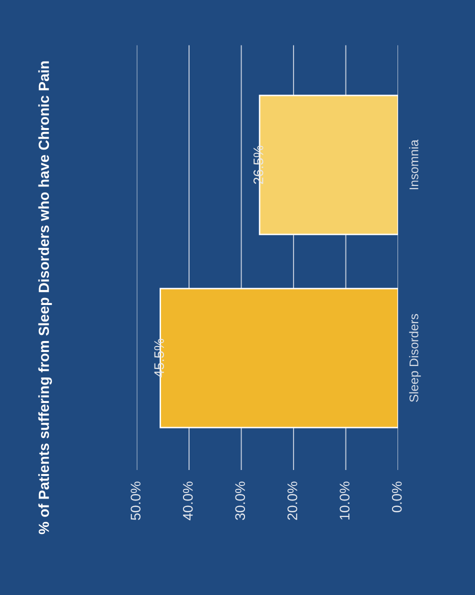  Describe the element at coordinates (135, 501) in the screenshot. I see `x-tick-label: 50.0%` at that location.